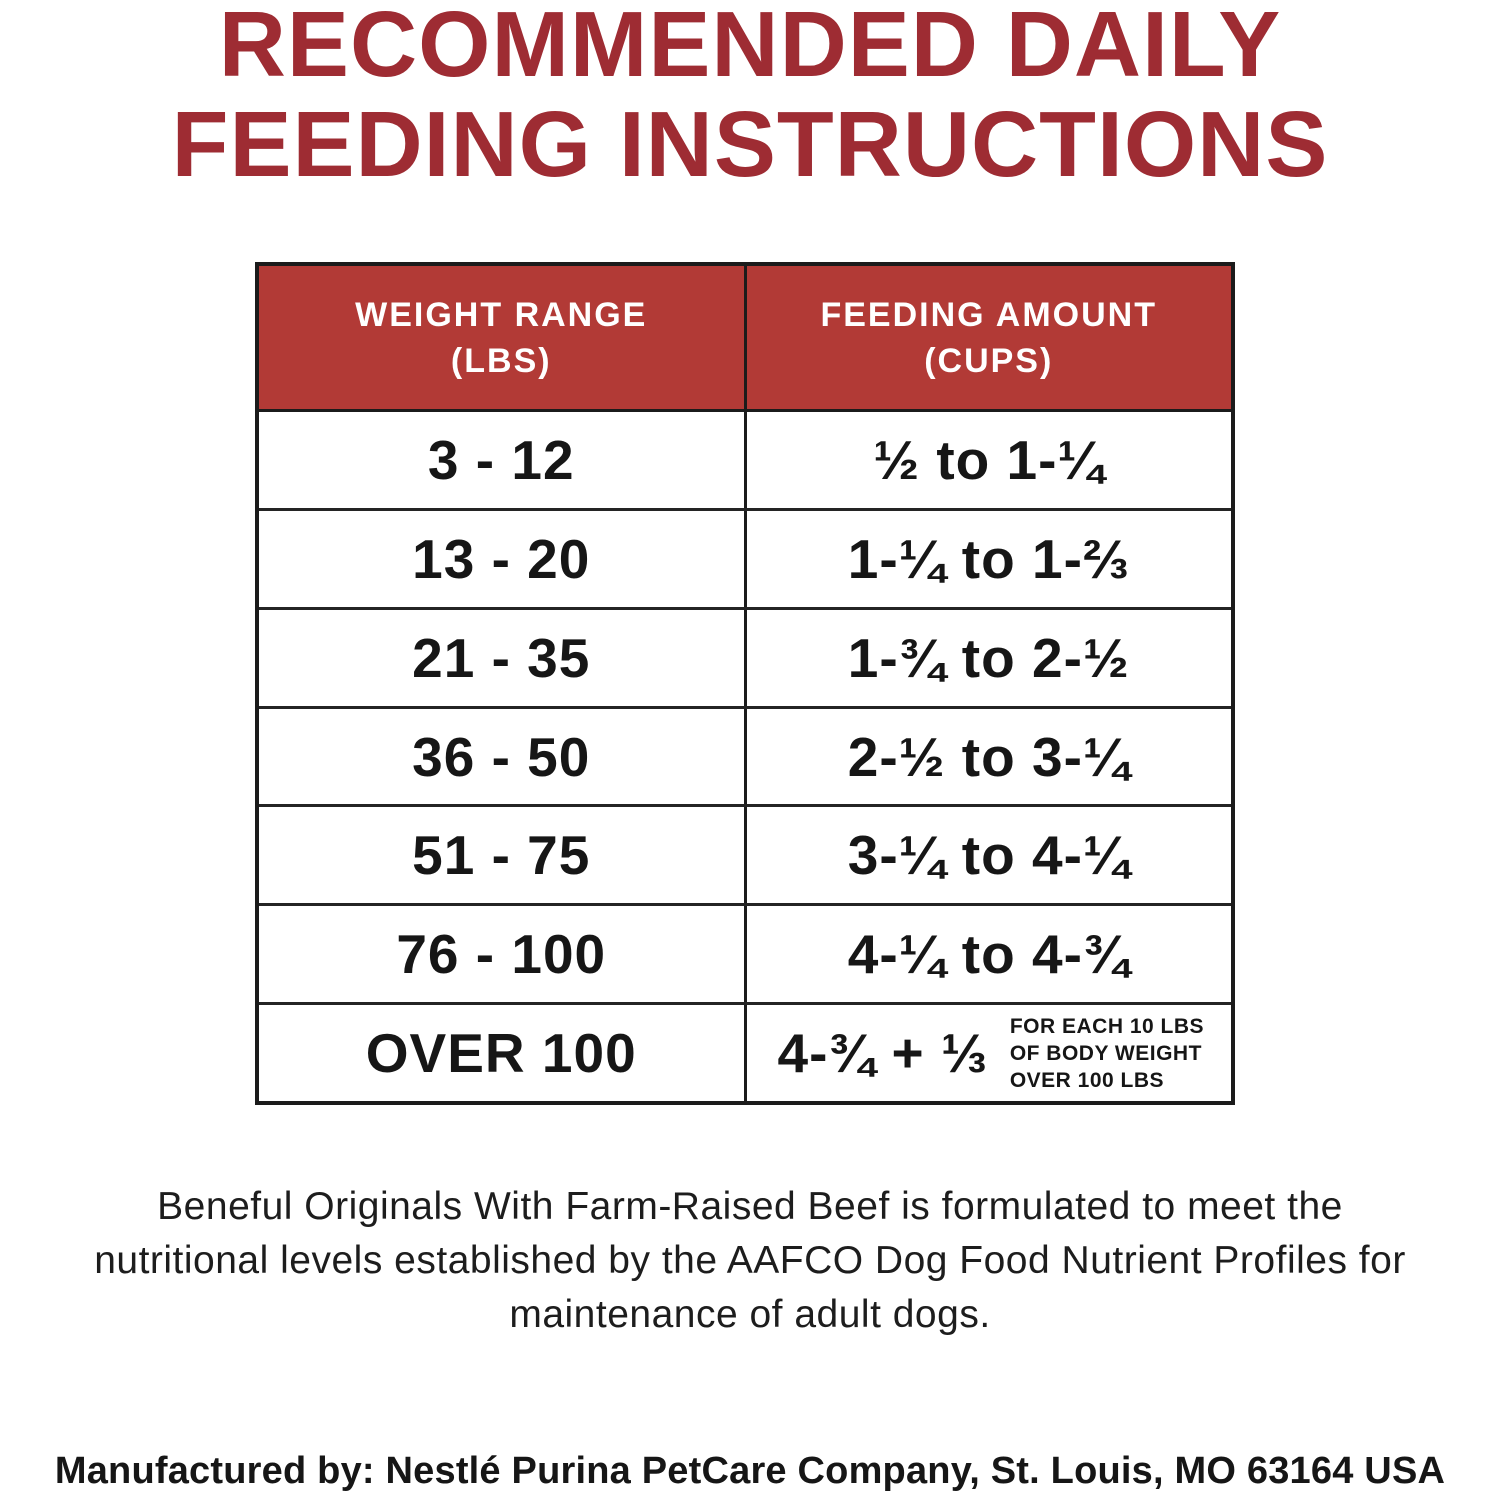  I want to click on amount-note-line3: OVER 100 LBS, so click(1087, 1080).